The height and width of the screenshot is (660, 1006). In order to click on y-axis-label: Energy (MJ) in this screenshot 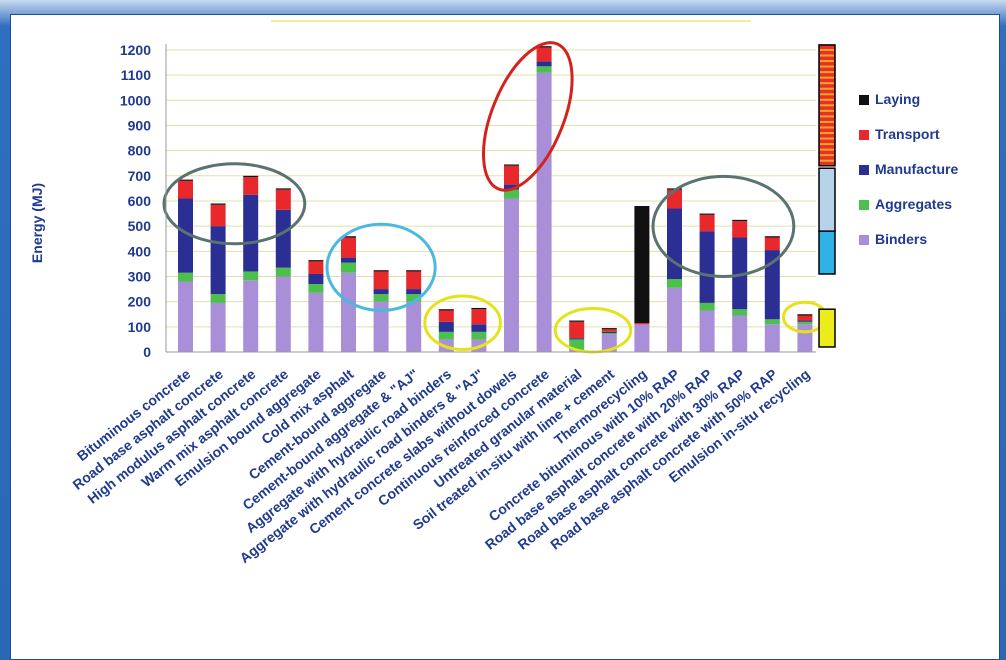, I will do `click(37, 223)`.